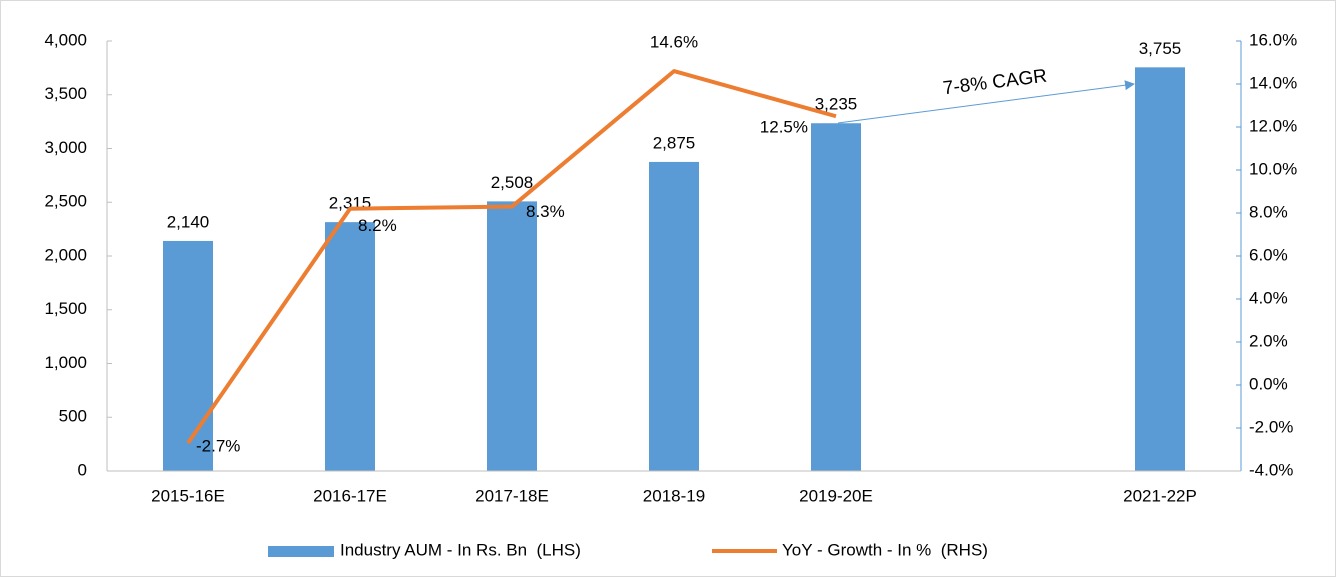 The image size is (1336, 577). What do you see at coordinates (65, 308) in the screenshot?
I see `y-tick-label: 1,500` at bounding box center [65, 308].